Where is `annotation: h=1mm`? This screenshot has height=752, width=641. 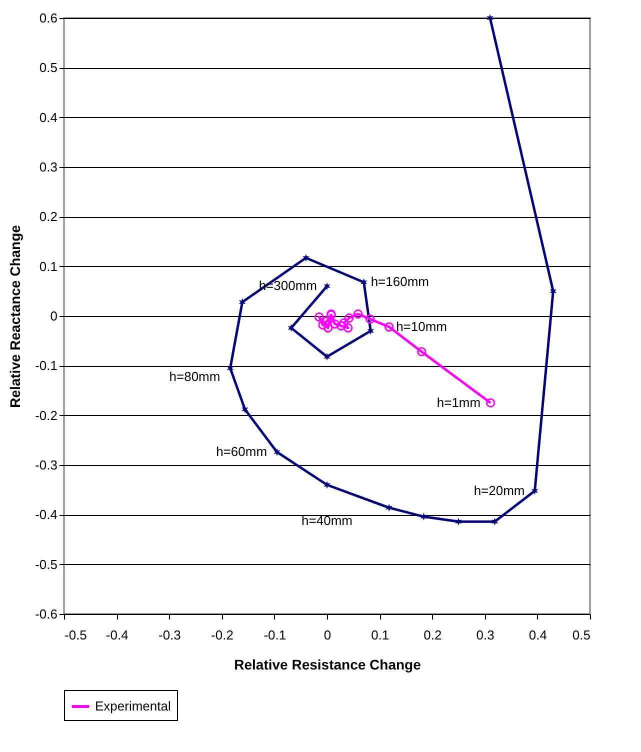 annotation: h=1mm is located at coordinates (458, 402).